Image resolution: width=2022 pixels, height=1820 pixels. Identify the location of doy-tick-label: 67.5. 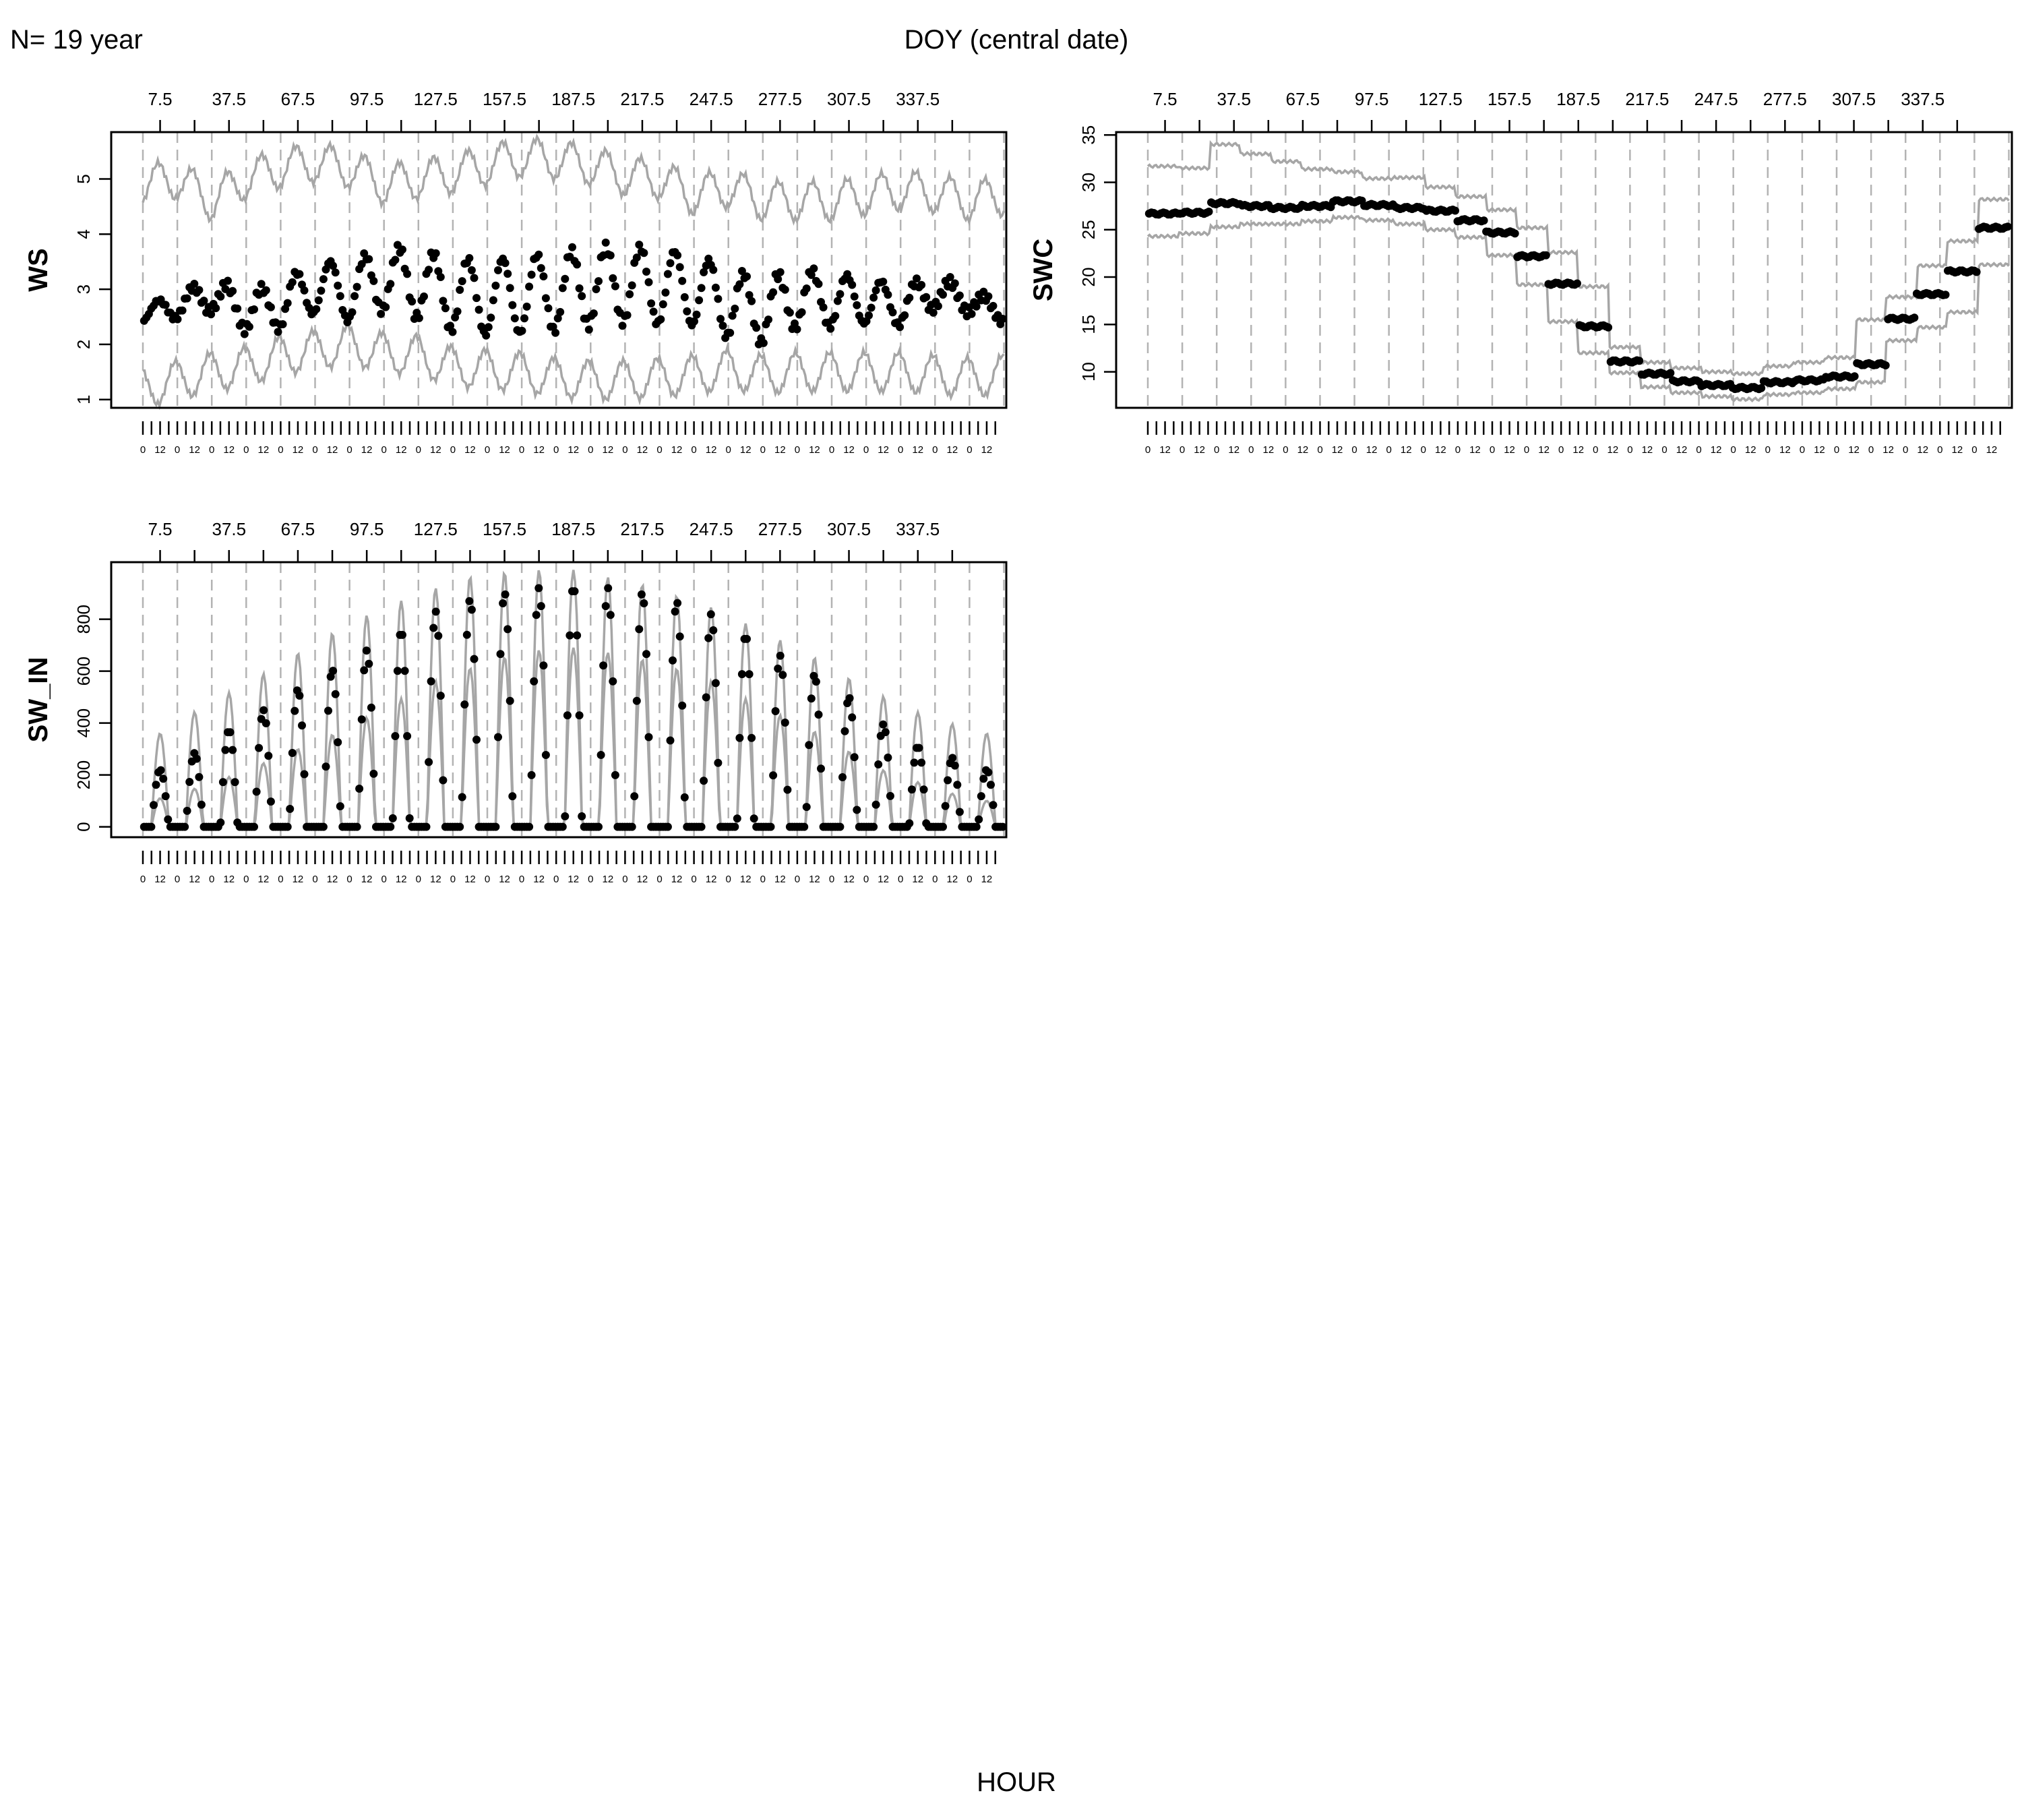
(1303, 99).